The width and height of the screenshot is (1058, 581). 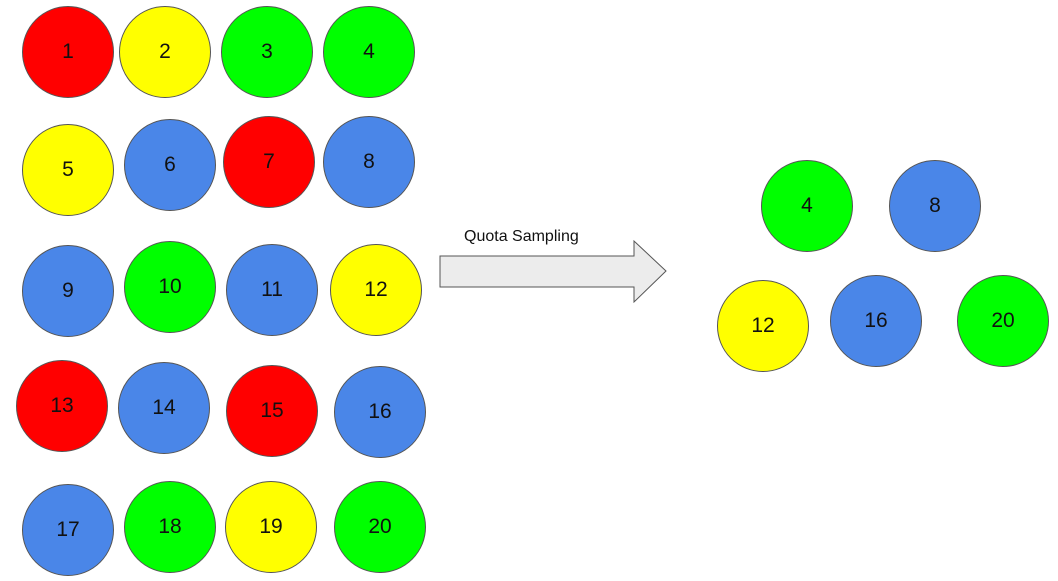 I want to click on population-ball-7: 7, so click(x=269, y=162).